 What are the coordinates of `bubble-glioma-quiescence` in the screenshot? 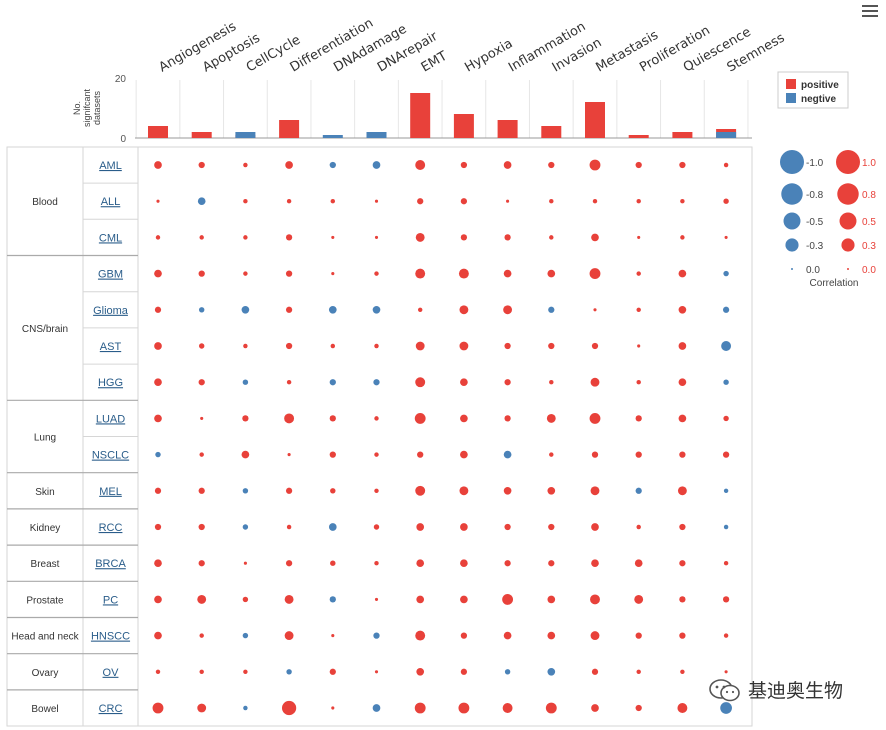 It's located at (682, 309).